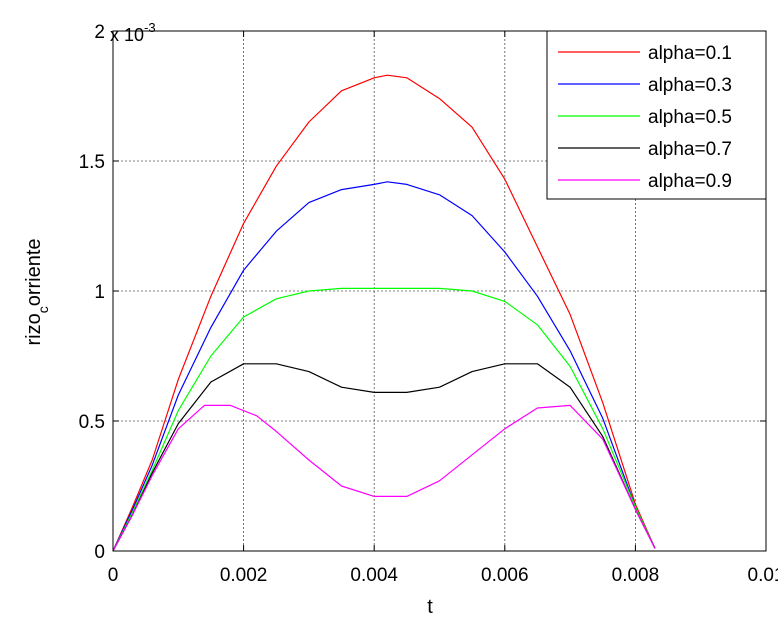 The height and width of the screenshot is (621, 778). I want to click on x-tick-label: 0.008, so click(636, 575).